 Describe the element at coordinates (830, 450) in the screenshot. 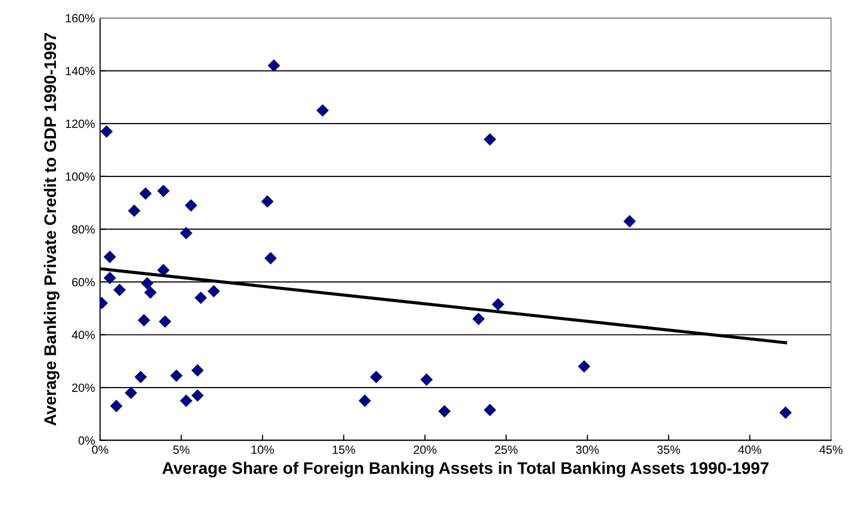

I see `x-tick-label: 45%` at that location.